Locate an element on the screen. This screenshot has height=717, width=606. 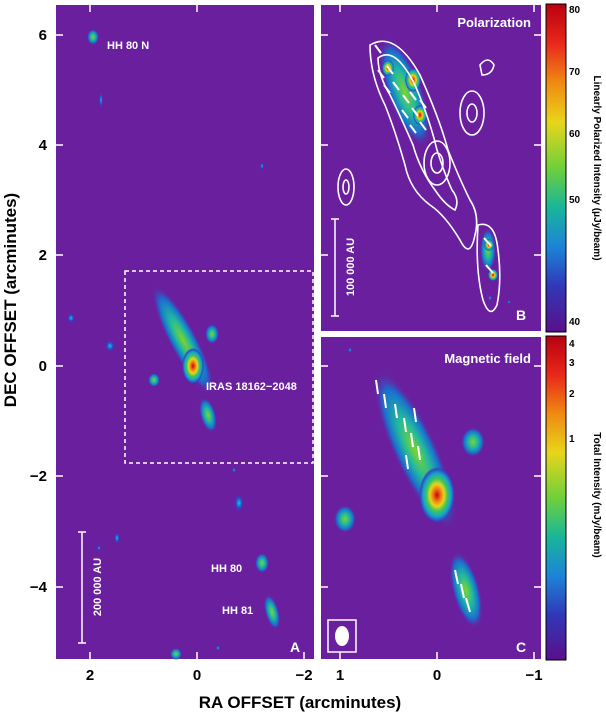
panel-b-colorbar is located at coordinates (556, 168).